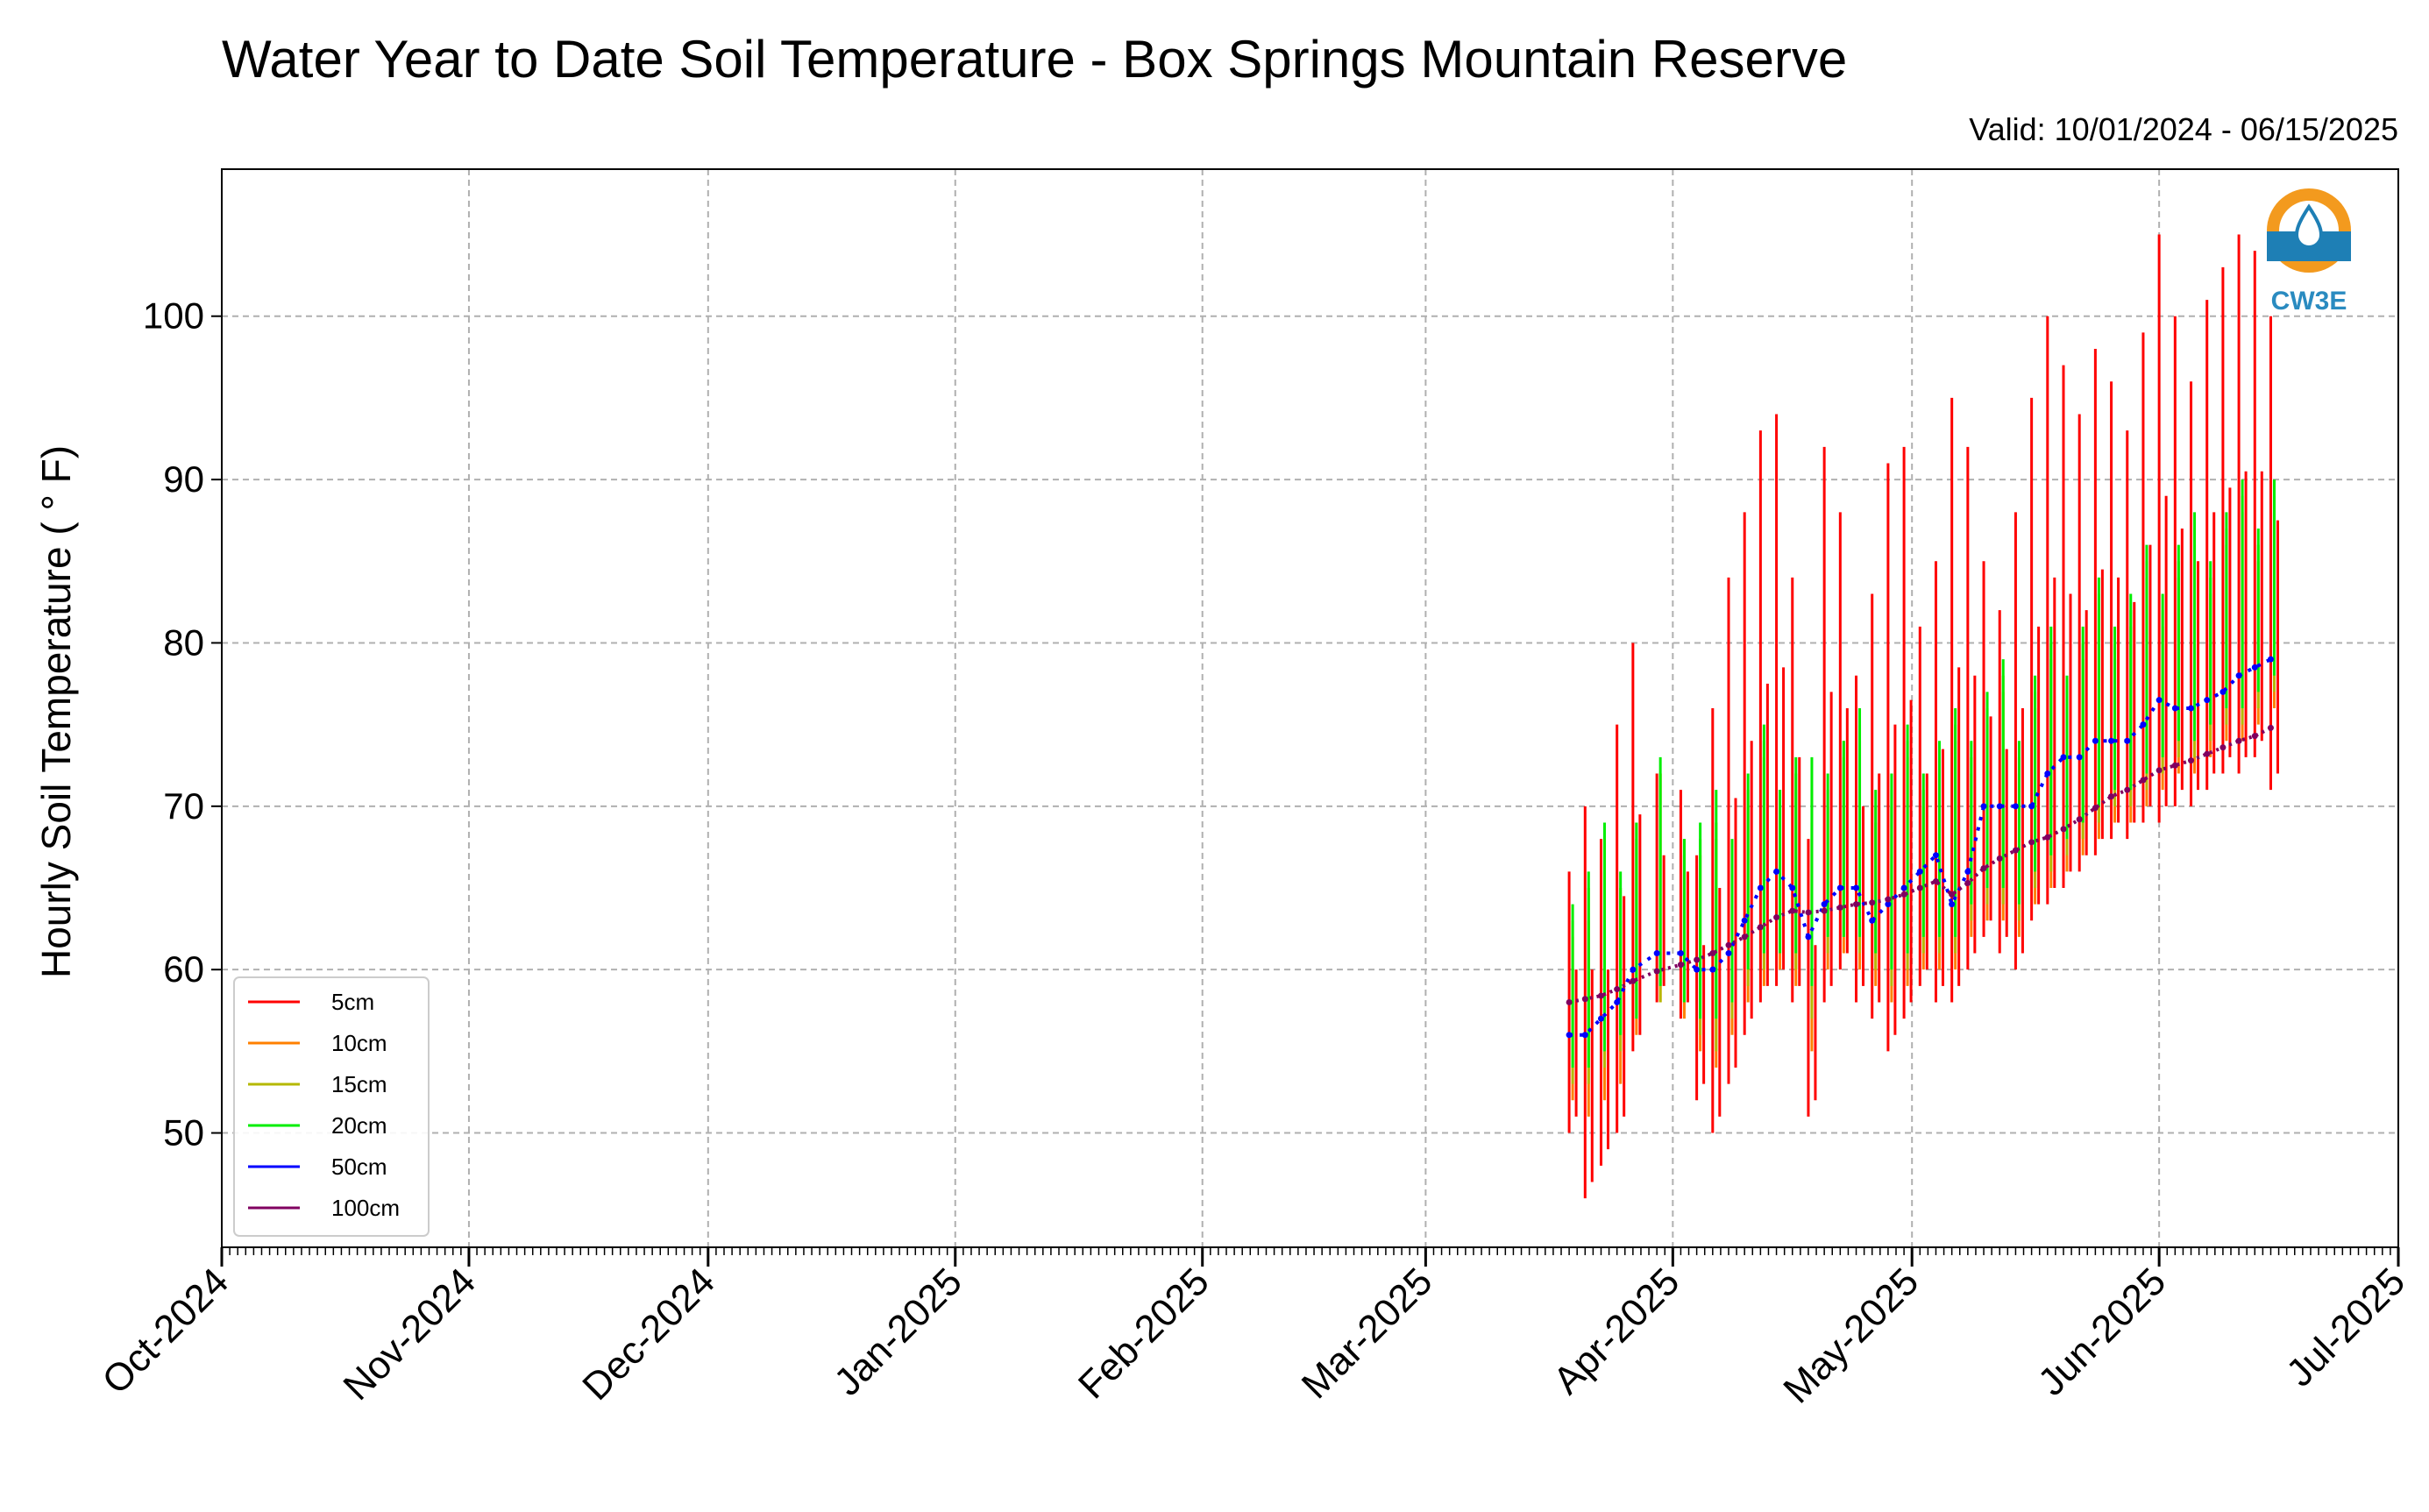 The height and width of the screenshot is (1512, 2429). What do you see at coordinates (2309, 301) in the screenshot?
I see `logo-text: CW3E` at bounding box center [2309, 301].